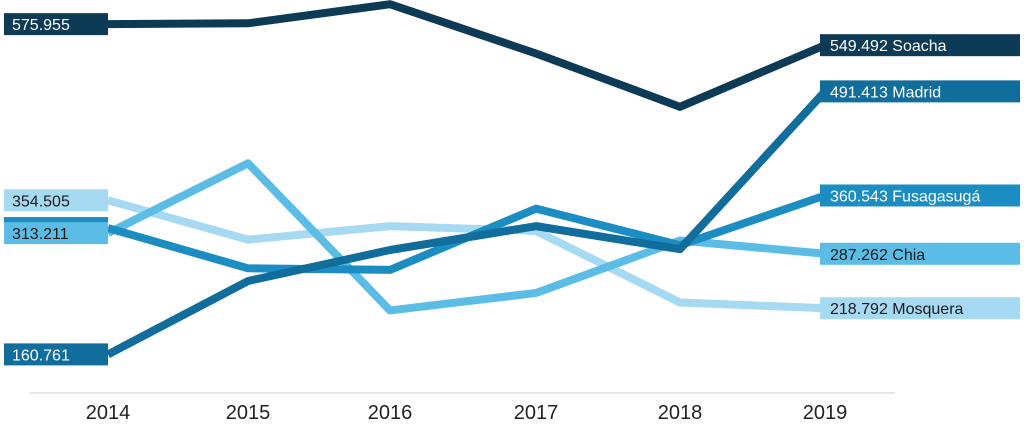  What do you see at coordinates (108, 413) in the screenshot?
I see `x-tick-label-2014: 2014` at bounding box center [108, 413].